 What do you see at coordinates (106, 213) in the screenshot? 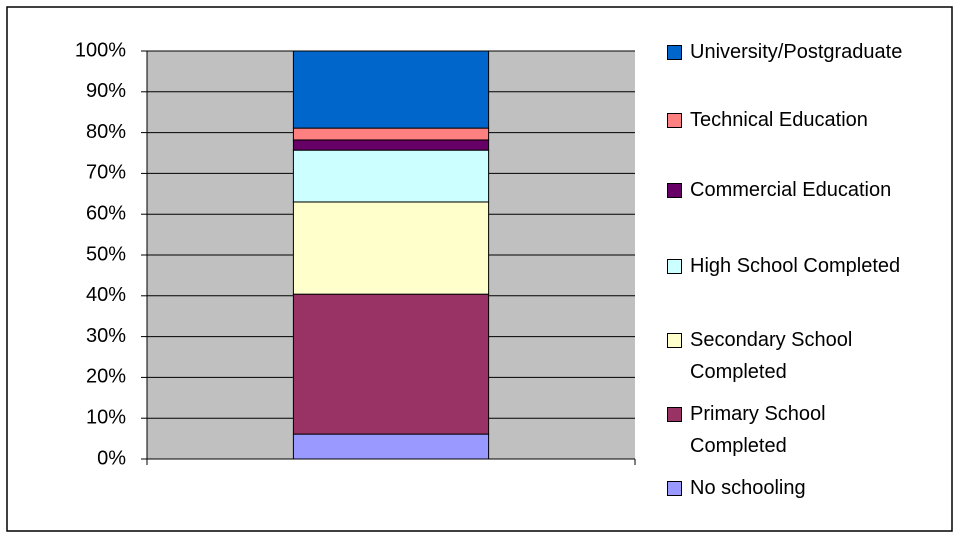
I see `y-tick-label: 60%` at bounding box center [106, 213].